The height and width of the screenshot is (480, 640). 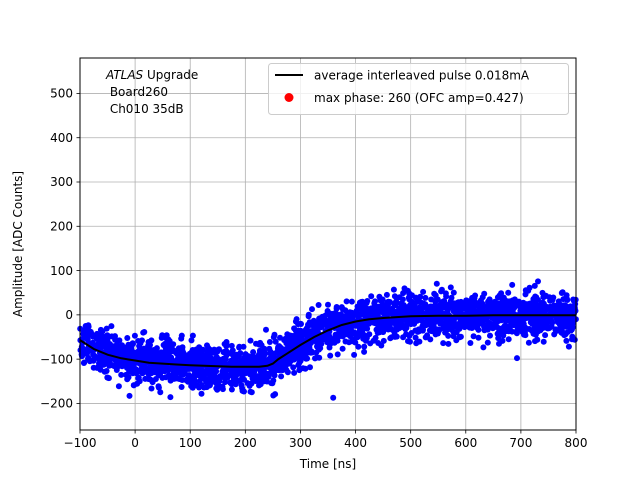 What do you see at coordinates (145, 109) in the screenshot?
I see `annotation-line-3: Ch010 35dB` at bounding box center [145, 109].